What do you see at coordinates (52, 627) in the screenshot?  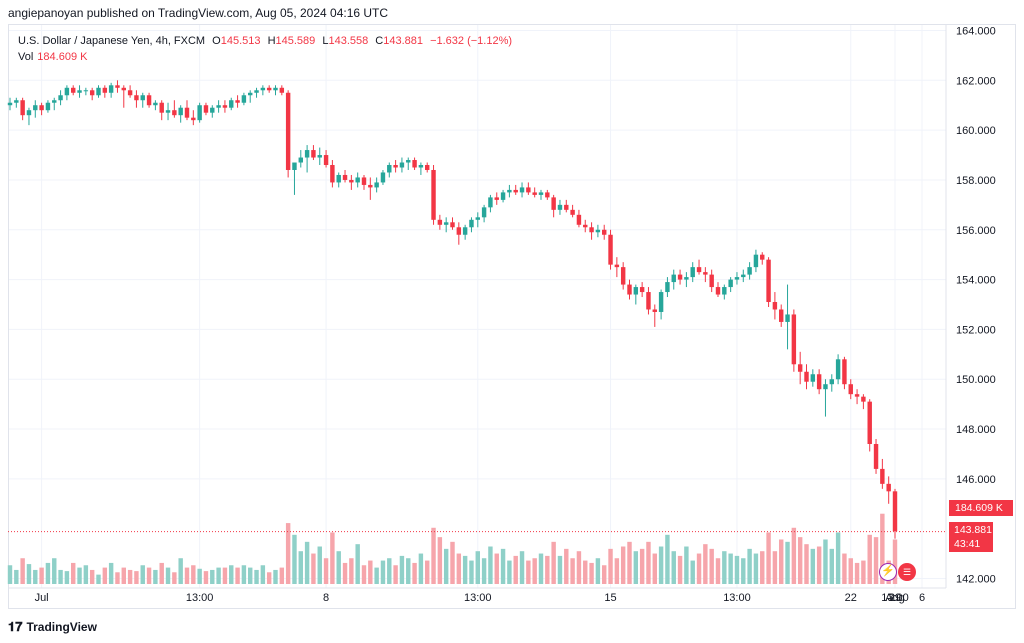 I see `footer-brand: 𝟏𝟕 TradingView` at bounding box center [52, 627].